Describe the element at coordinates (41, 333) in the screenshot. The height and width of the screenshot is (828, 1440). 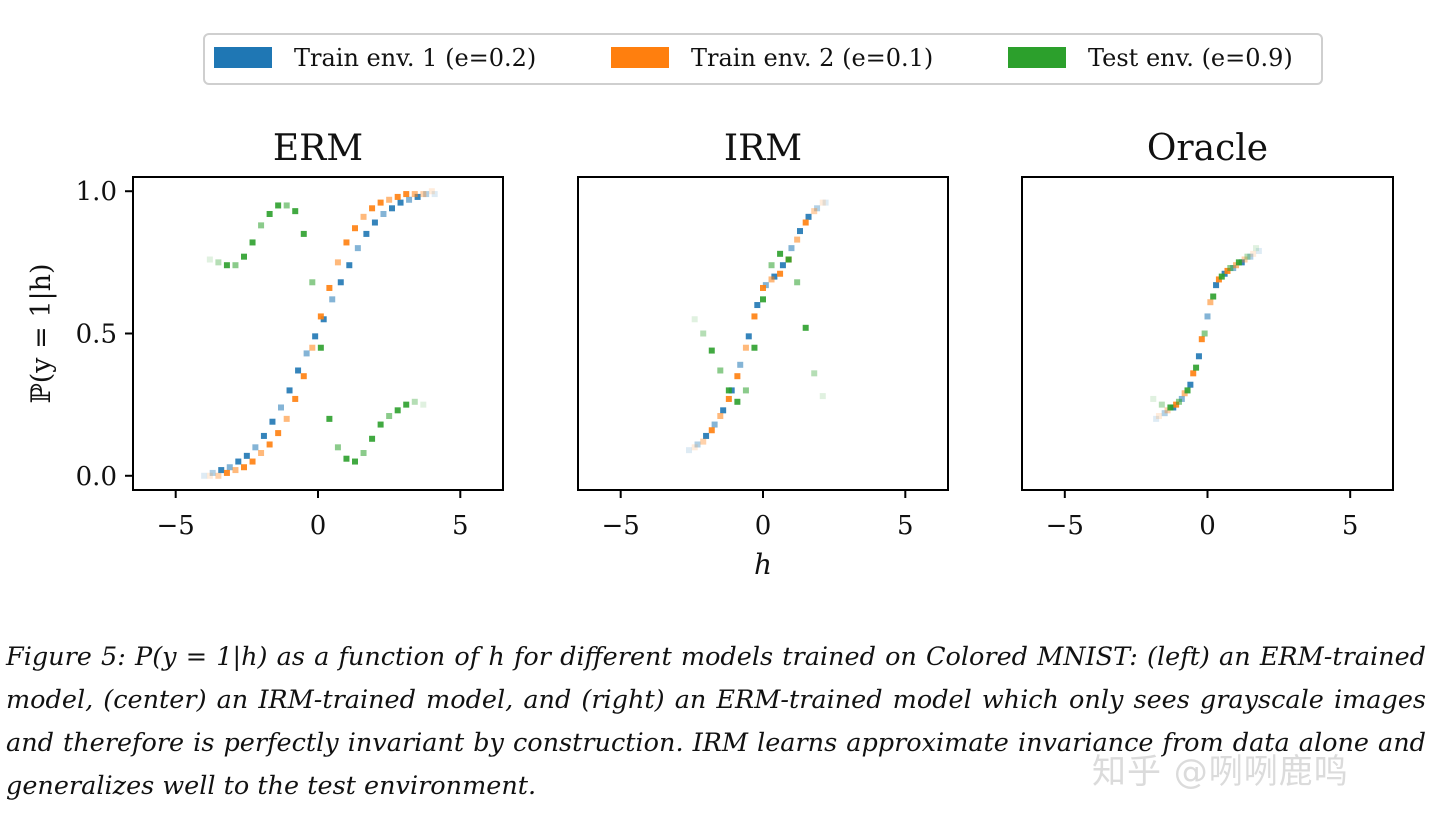
I see `y-axis-label: ℙ(y = 1|h)` at that location.